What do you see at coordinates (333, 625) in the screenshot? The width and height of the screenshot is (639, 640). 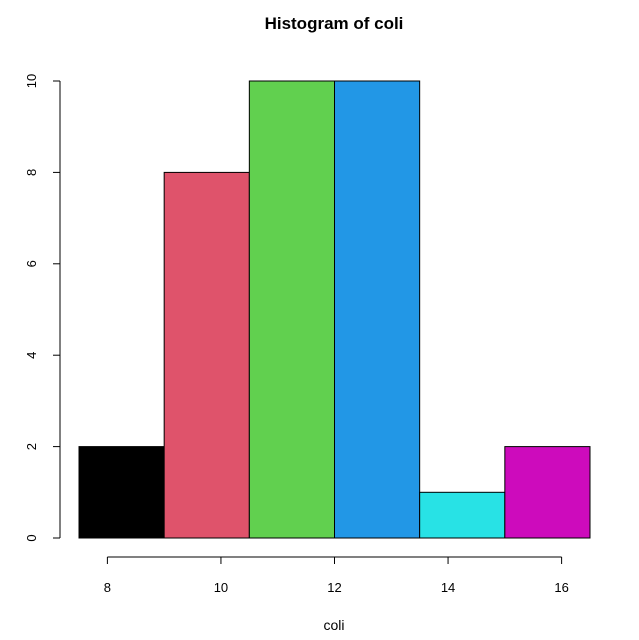 I see `x-axis-label: coli` at bounding box center [333, 625].